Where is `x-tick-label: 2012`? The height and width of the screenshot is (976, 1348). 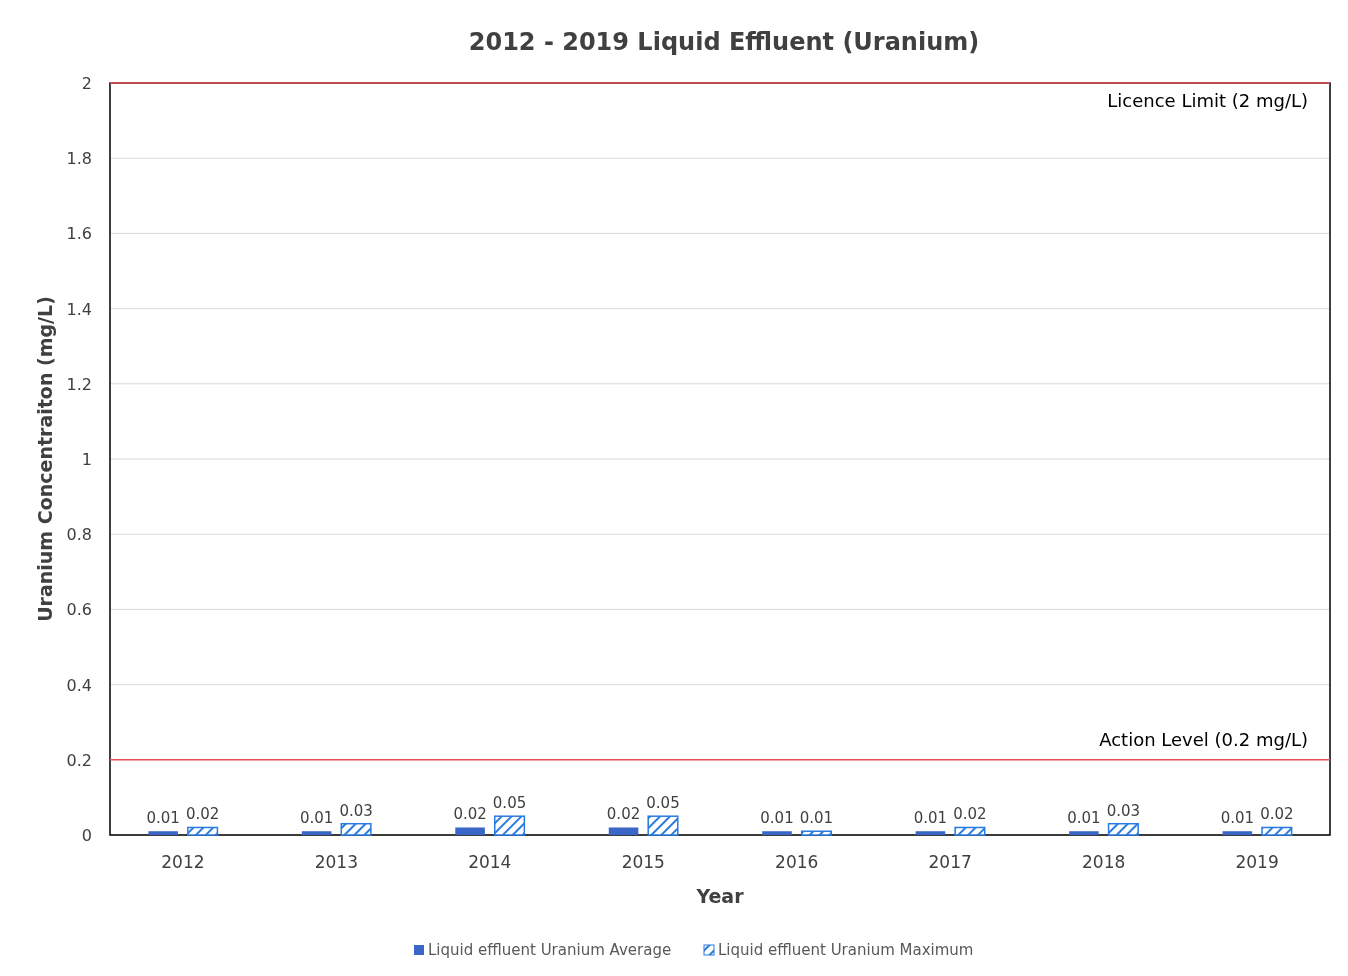
x-tick-label: 2012 is located at coordinates (183, 862).